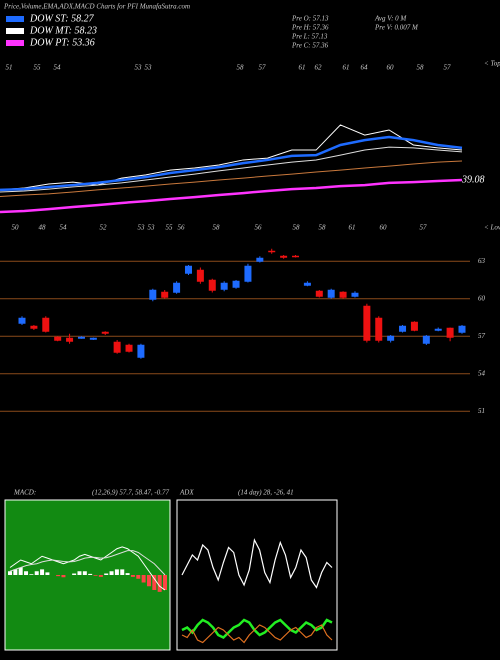  Describe the element at coordinates (310, 46) in the screenshot. I see `stat-text: Pre C: 57.36` at that location.